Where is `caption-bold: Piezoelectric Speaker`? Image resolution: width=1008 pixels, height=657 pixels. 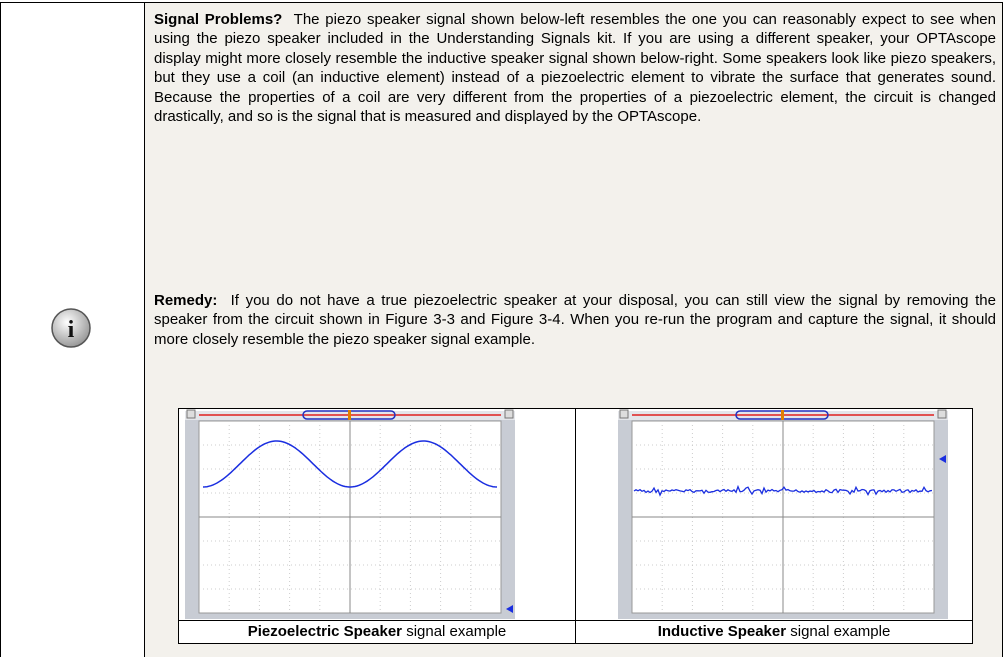
caption-bold: Piezoelectric Speaker is located at coordinates (325, 631).